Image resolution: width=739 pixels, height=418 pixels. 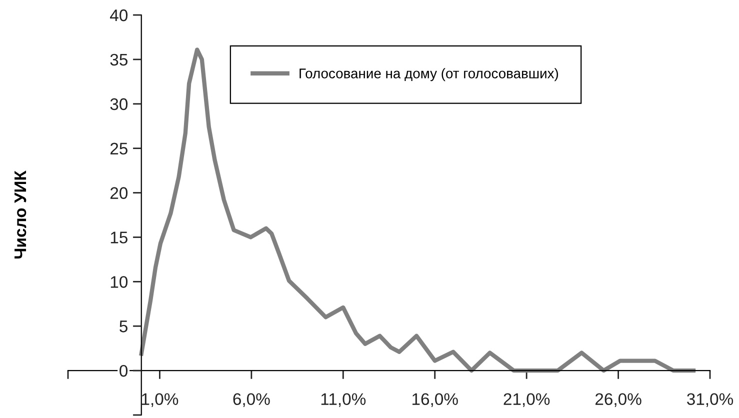 I want to click on x-tick-label: 6,0%, so click(x=251, y=400).